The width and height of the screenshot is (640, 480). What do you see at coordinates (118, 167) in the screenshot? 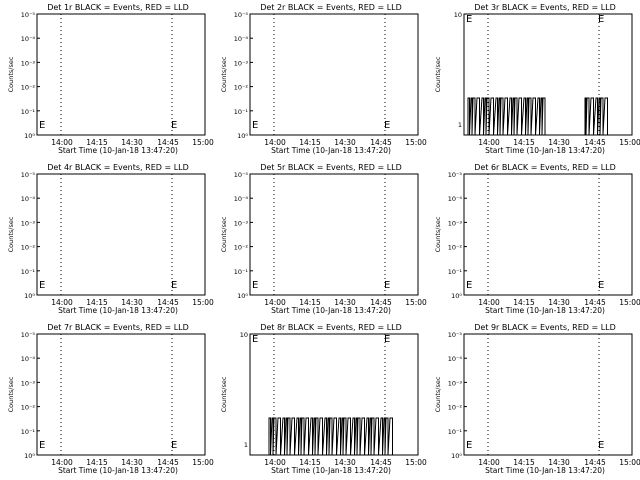
I see `panel-title: Det 4r BLACK = Events, RED = LLD` at bounding box center [118, 167].